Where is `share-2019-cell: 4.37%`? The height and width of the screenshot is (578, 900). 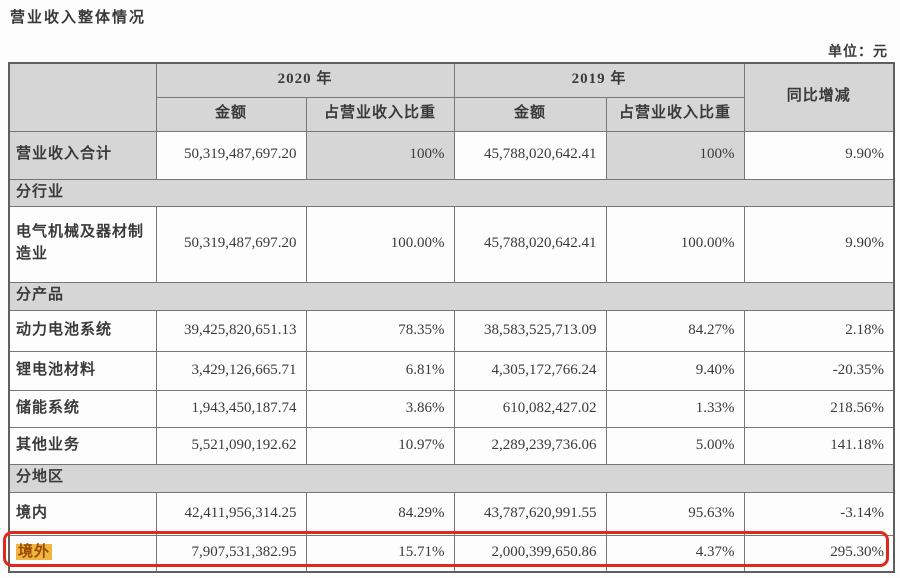
share-2019-cell: 4.37% is located at coordinates (675, 553).